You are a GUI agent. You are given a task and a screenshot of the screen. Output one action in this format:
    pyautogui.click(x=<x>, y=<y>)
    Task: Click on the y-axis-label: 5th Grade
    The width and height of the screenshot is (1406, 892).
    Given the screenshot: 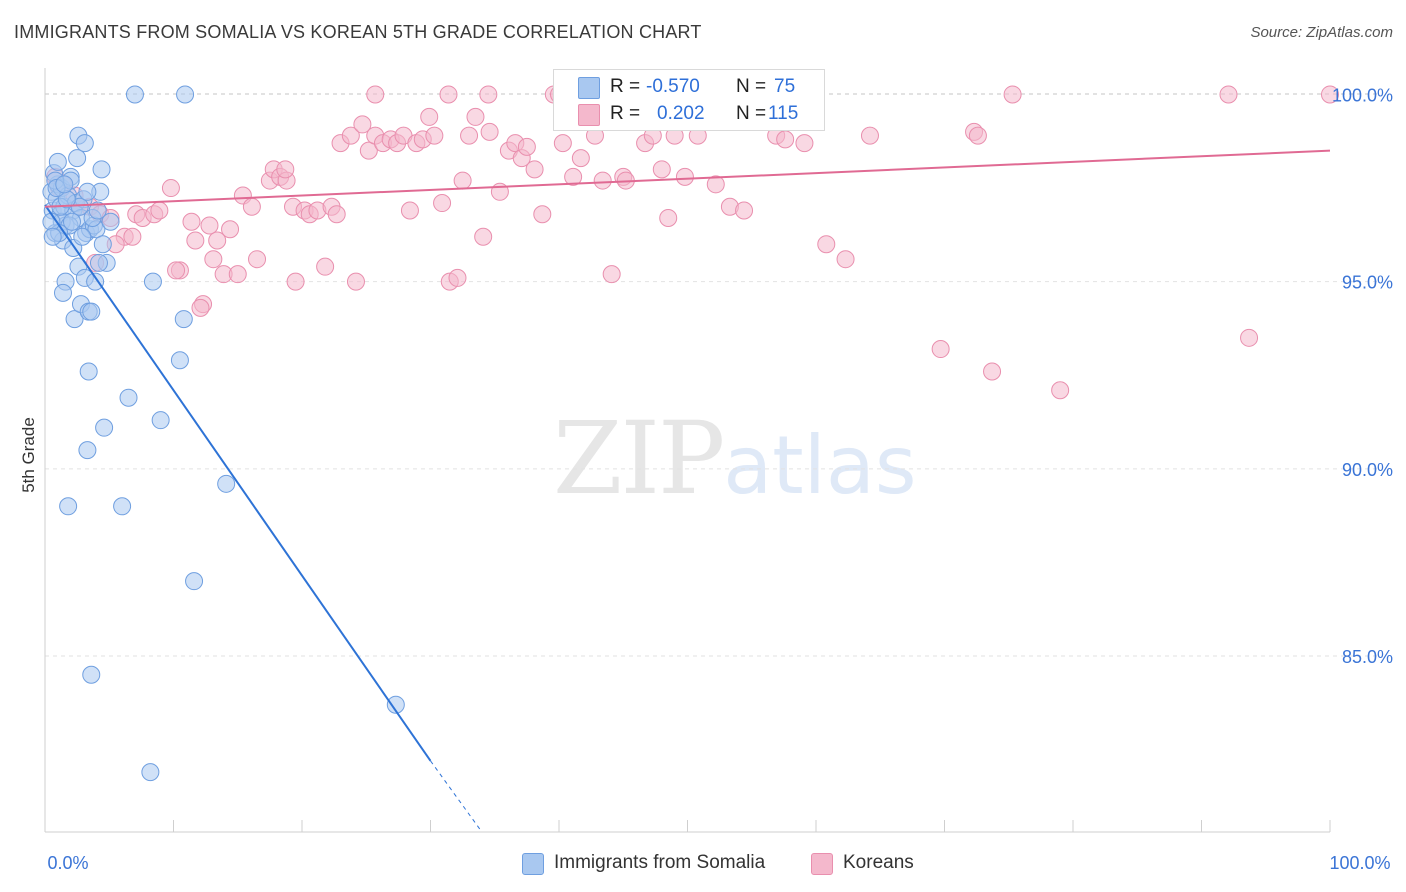 What is the action you would take?
    pyautogui.click(x=28, y=455)
    